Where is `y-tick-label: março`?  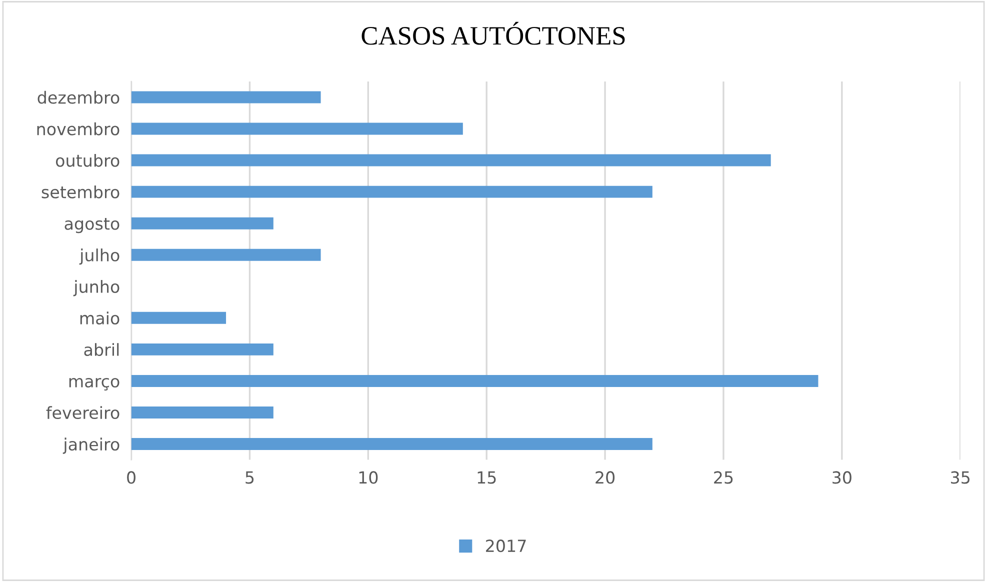 y-tick-label: março is located at coordinates (94, 384).